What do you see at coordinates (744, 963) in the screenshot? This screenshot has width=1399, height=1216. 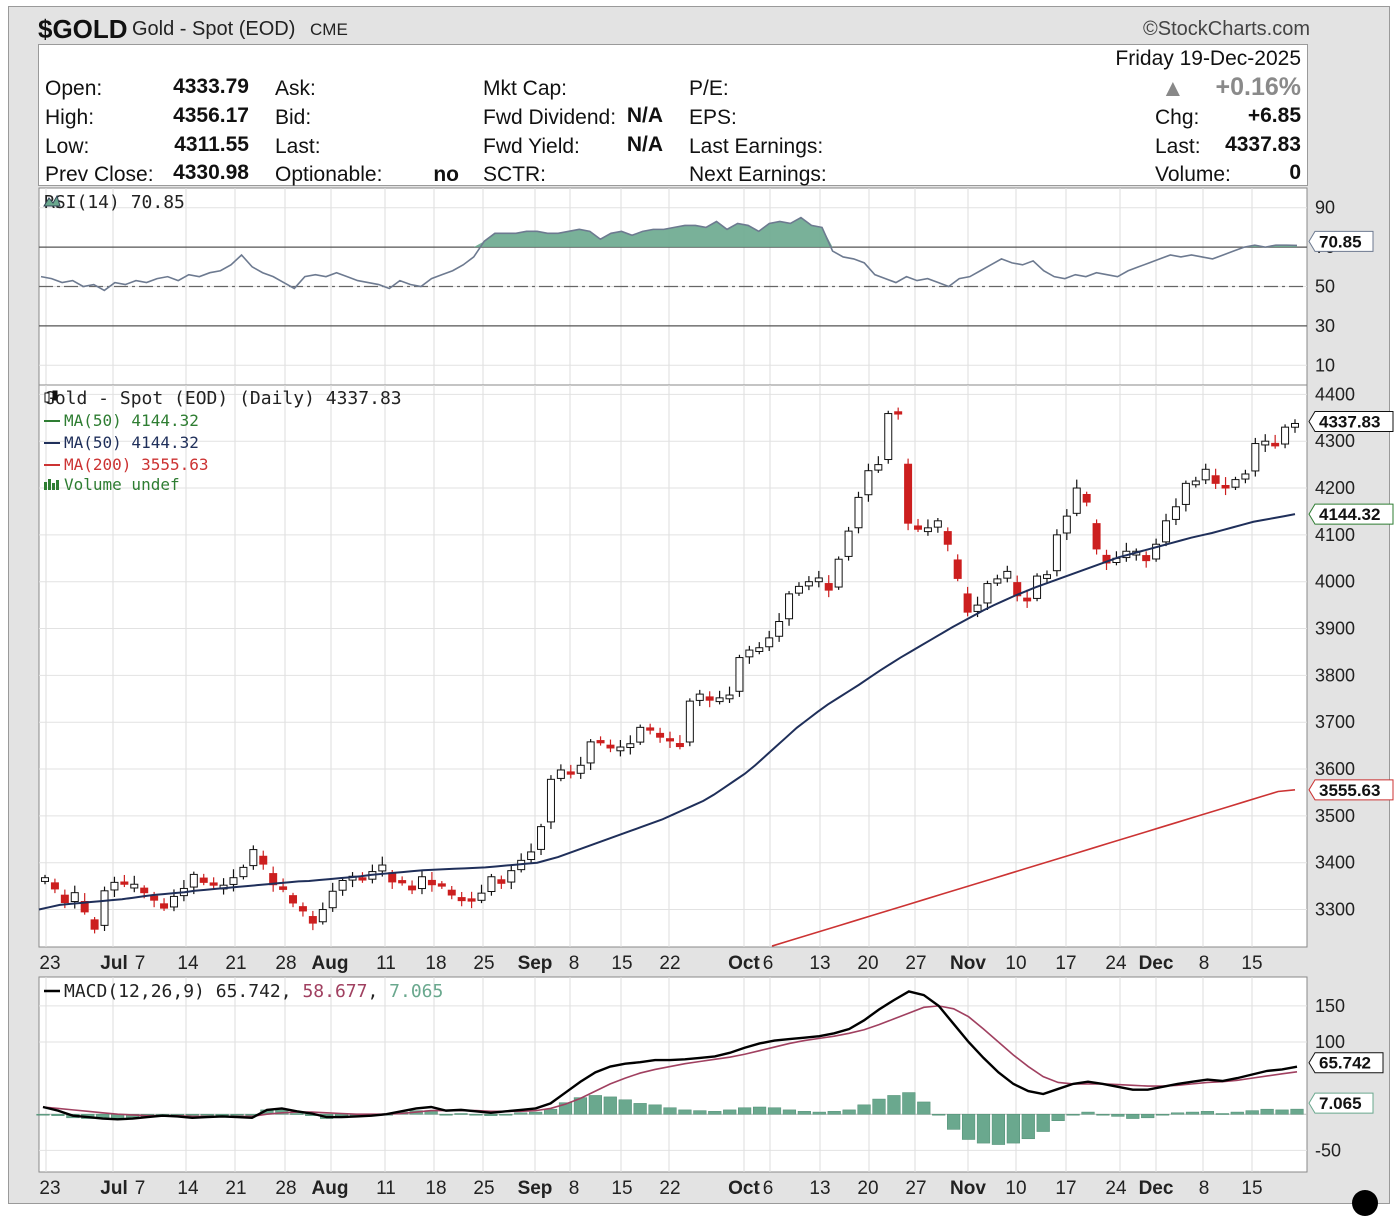 I see `x-tick-label: Oct` at bounding box center [744, 963].